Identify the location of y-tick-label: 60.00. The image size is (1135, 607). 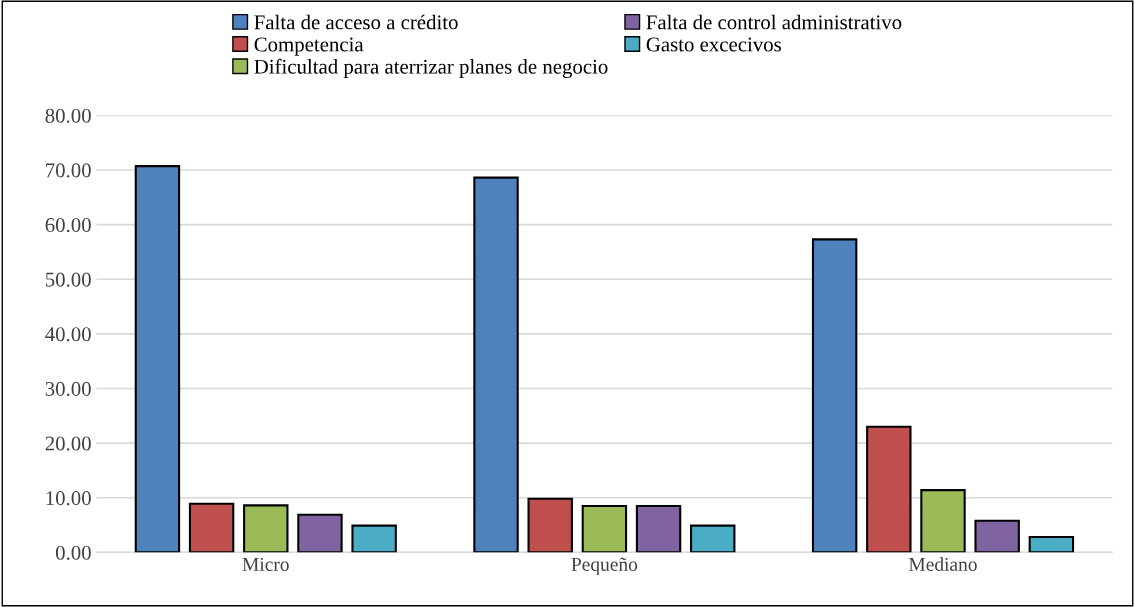
(68, 225).